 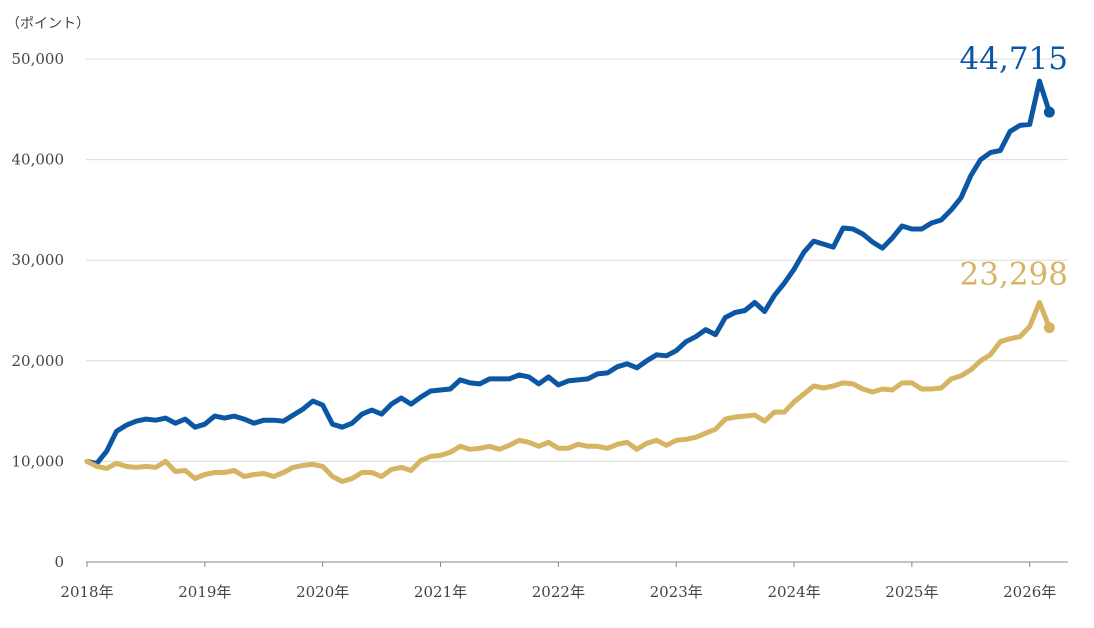 I want to click on x-tick-label: 2021年, so click(x=440, y=592).